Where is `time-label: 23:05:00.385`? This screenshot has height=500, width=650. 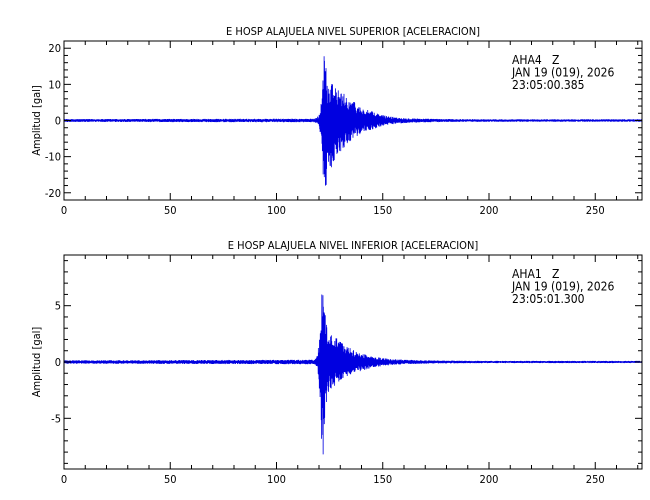 time-label: 23:05:00.385 is located at coordinates (548, 85).